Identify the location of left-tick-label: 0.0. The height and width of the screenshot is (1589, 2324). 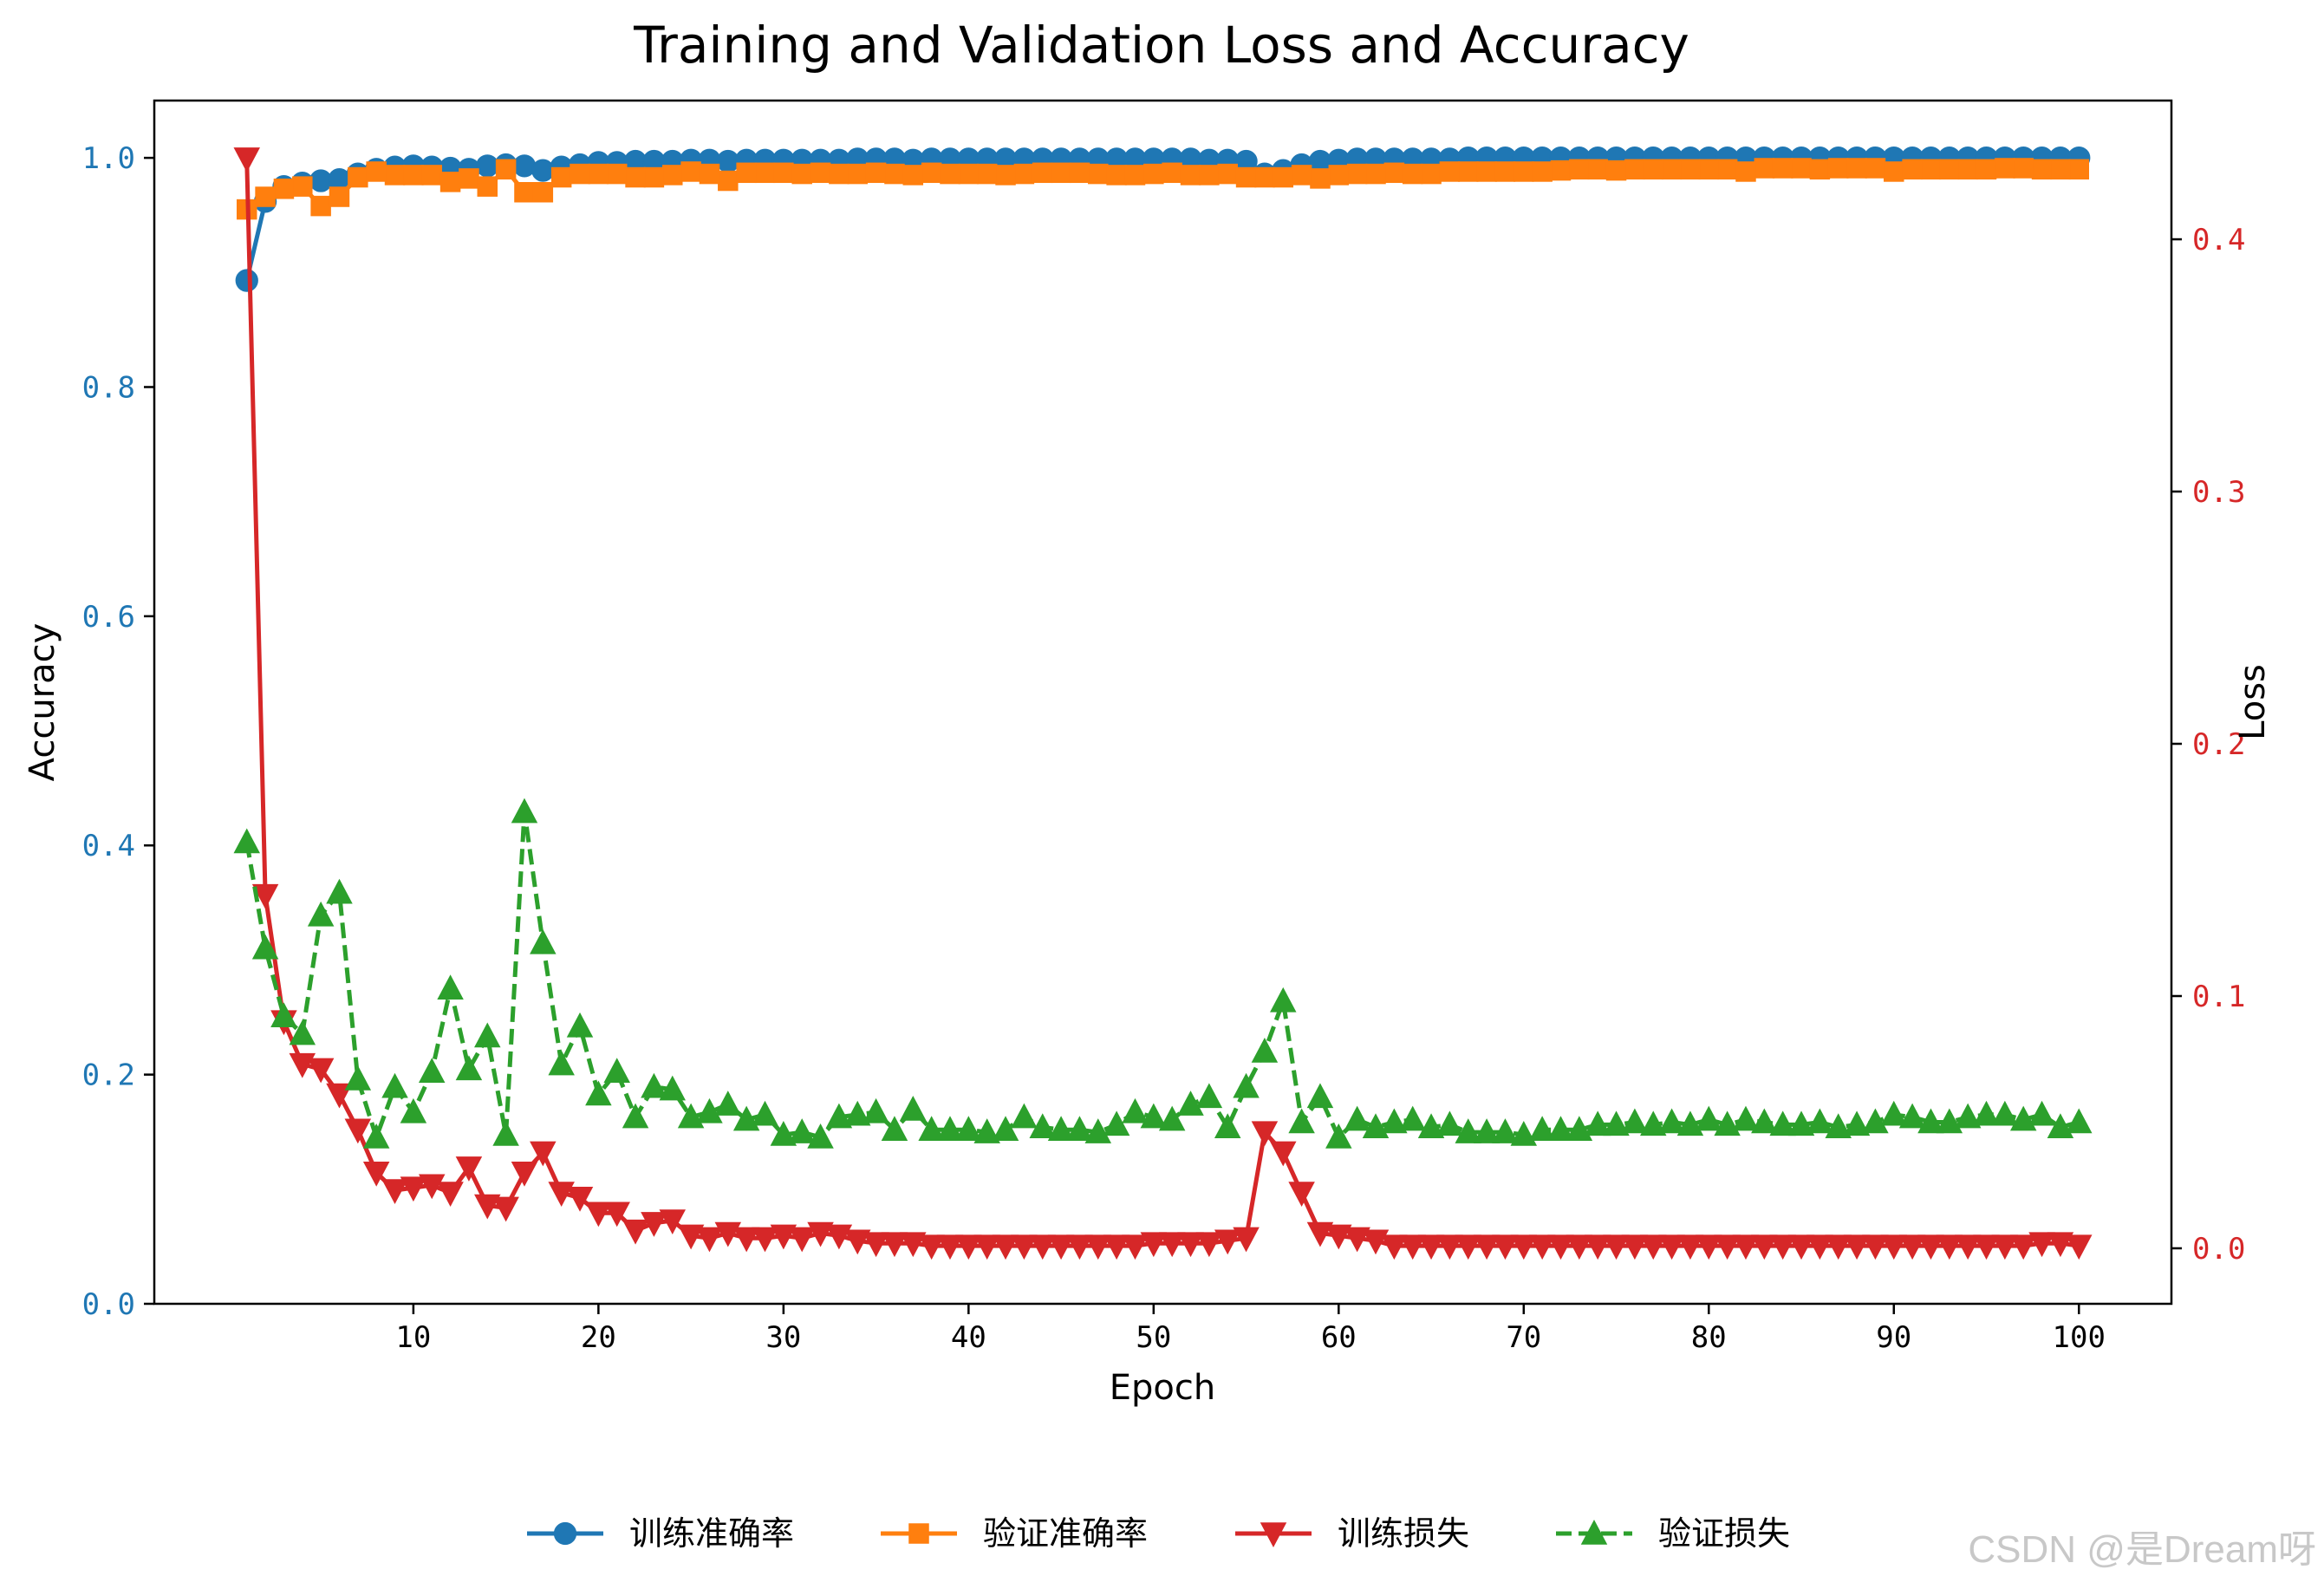
(108, 1304).